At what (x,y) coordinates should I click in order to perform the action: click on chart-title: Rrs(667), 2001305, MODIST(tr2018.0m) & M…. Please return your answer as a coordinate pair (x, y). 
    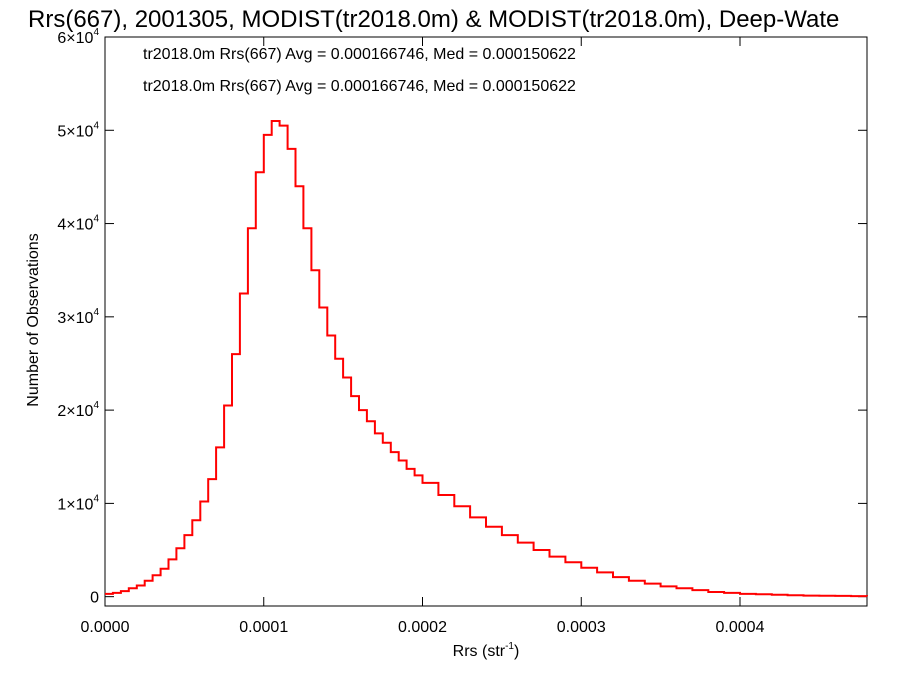
    Looking at the image, I should click on (433, 19).